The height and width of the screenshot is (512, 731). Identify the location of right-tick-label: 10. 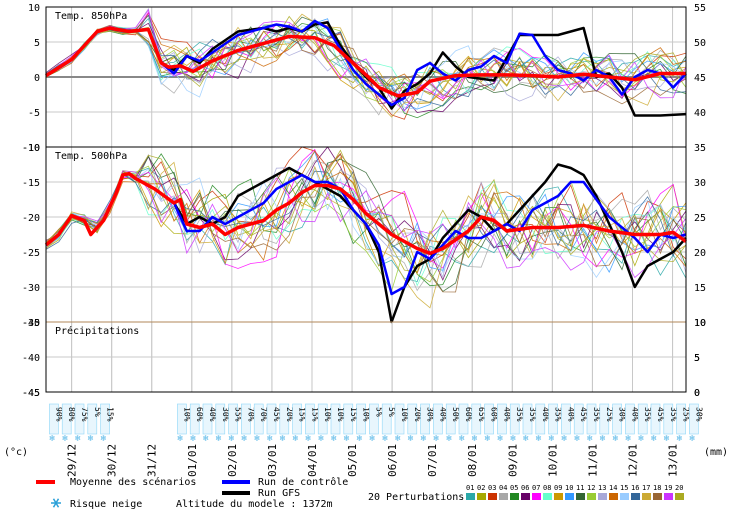
(700, 323).